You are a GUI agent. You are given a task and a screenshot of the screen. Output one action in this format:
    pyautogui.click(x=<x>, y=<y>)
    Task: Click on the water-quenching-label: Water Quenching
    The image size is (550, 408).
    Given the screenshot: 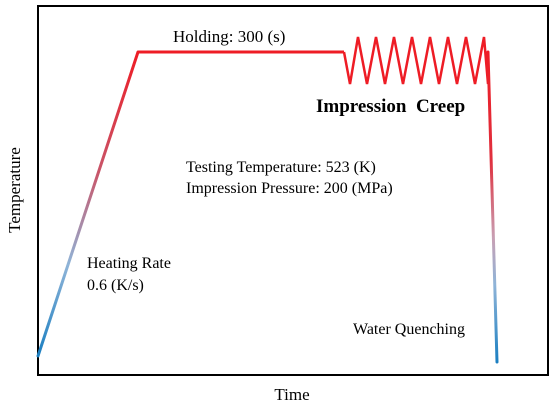 What is the action you would take?
    pyautogui.click(x=409, y=329)
    